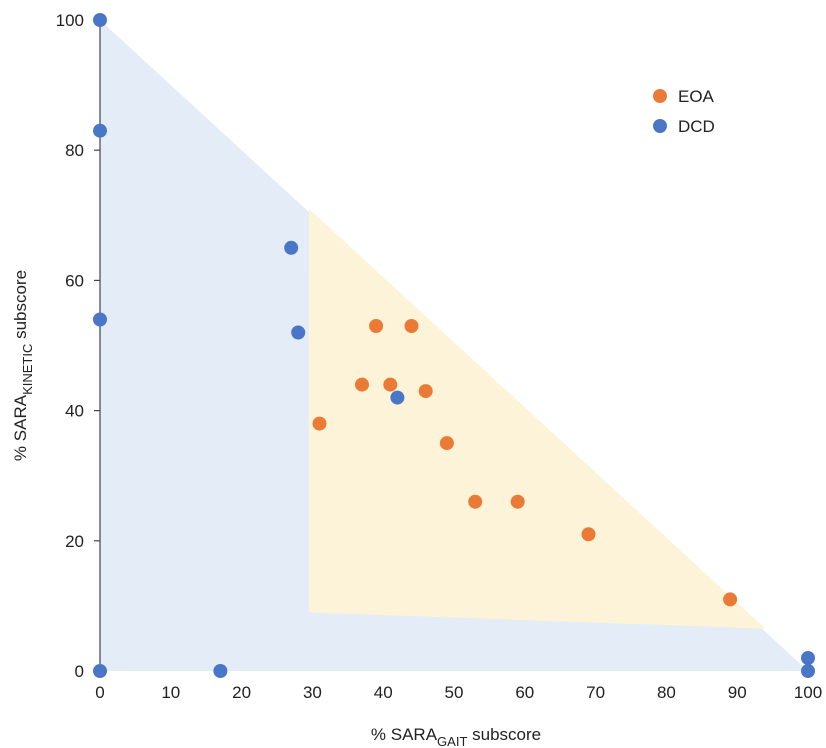 This screenshot has height=748, width=826. What do you see at coordinates (696, 126) in the screenshot?
I see `legend-label-dcd: DCD` at bounding box center [696, 126].